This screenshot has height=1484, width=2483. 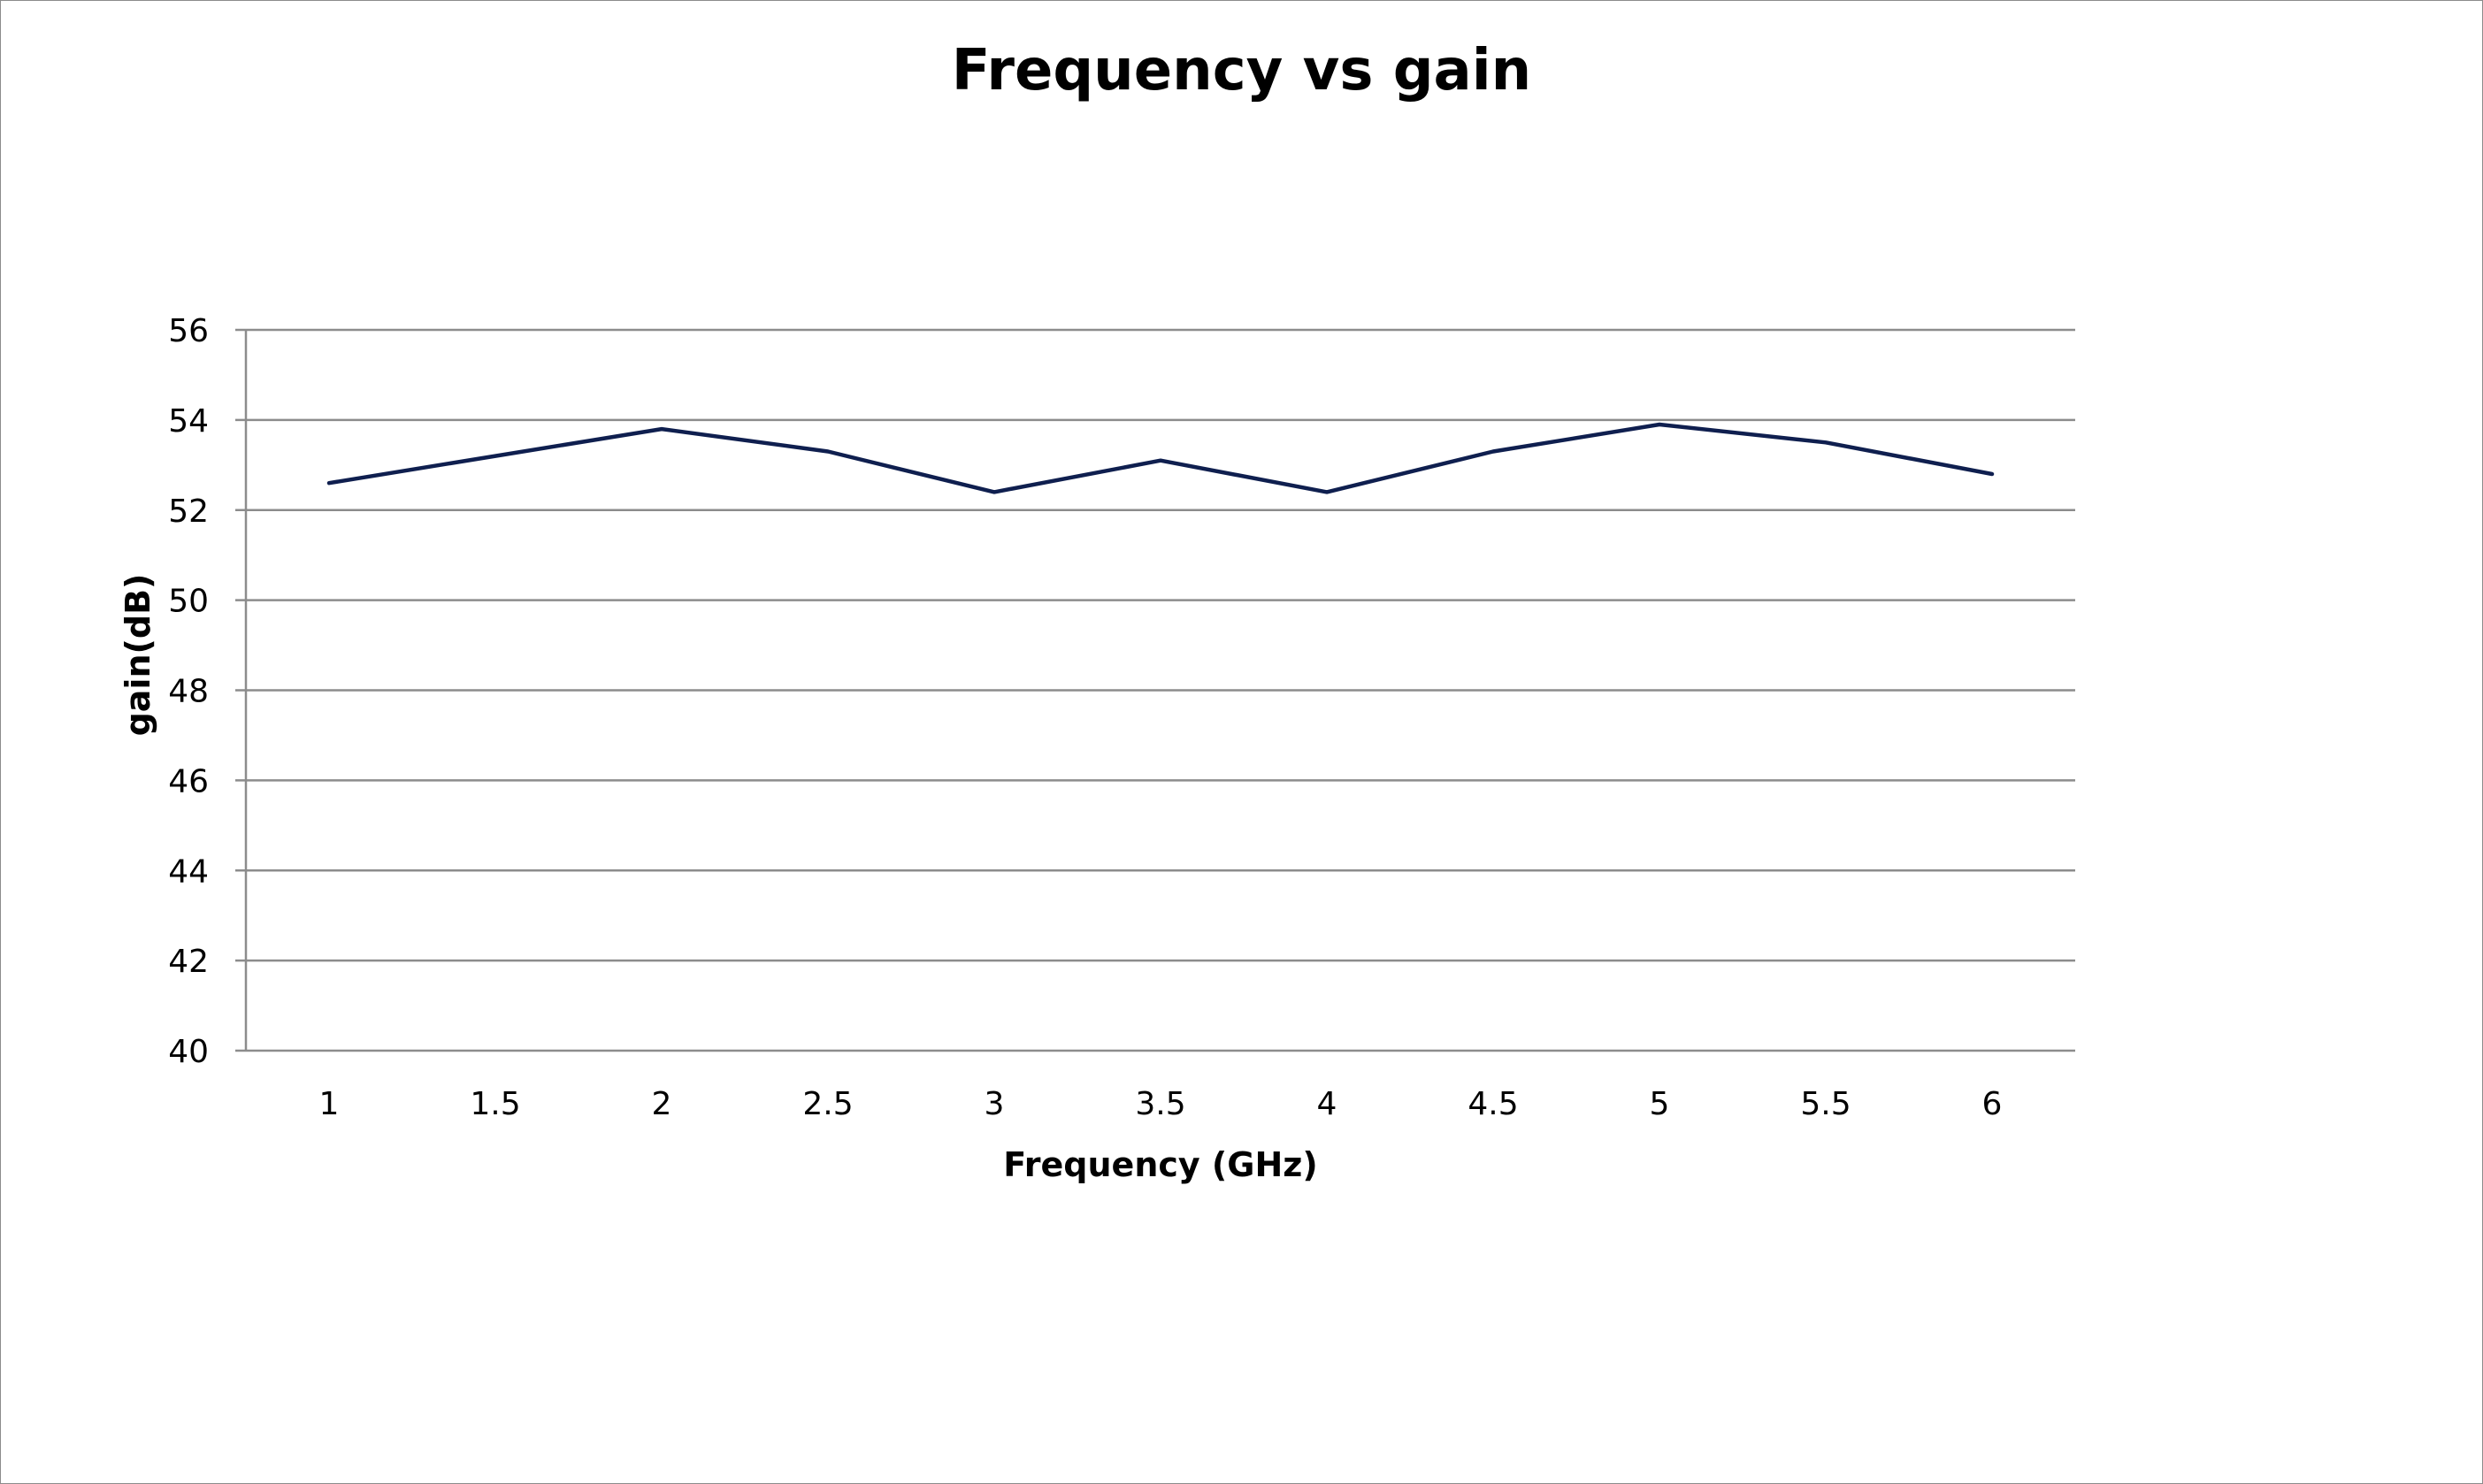 What do you see at coordinates (138, 655) in the screenshot?
I see `y-axis-label: gain(dB)` at bounding box center [138, 655].